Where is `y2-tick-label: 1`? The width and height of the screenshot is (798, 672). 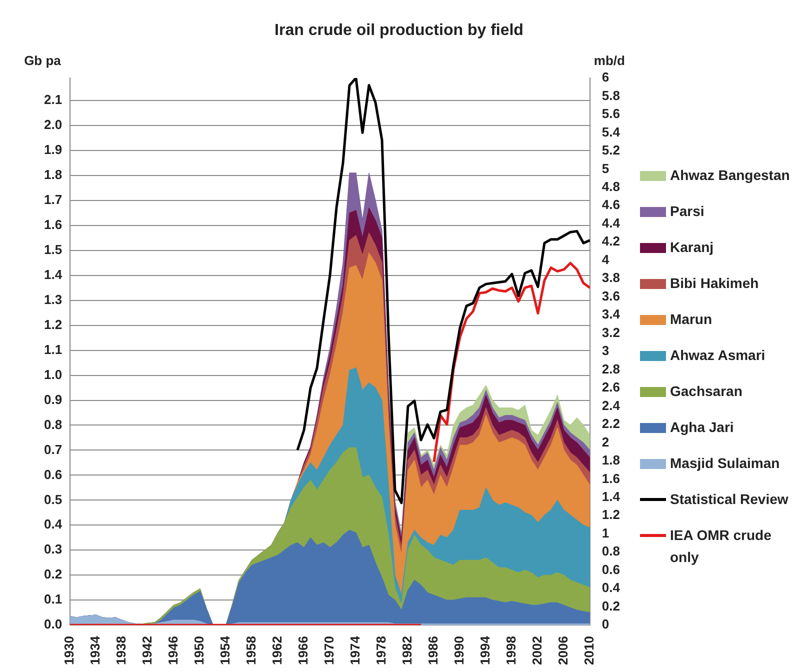 y2-tick-label: 1 is located at coordinates (606, 532).